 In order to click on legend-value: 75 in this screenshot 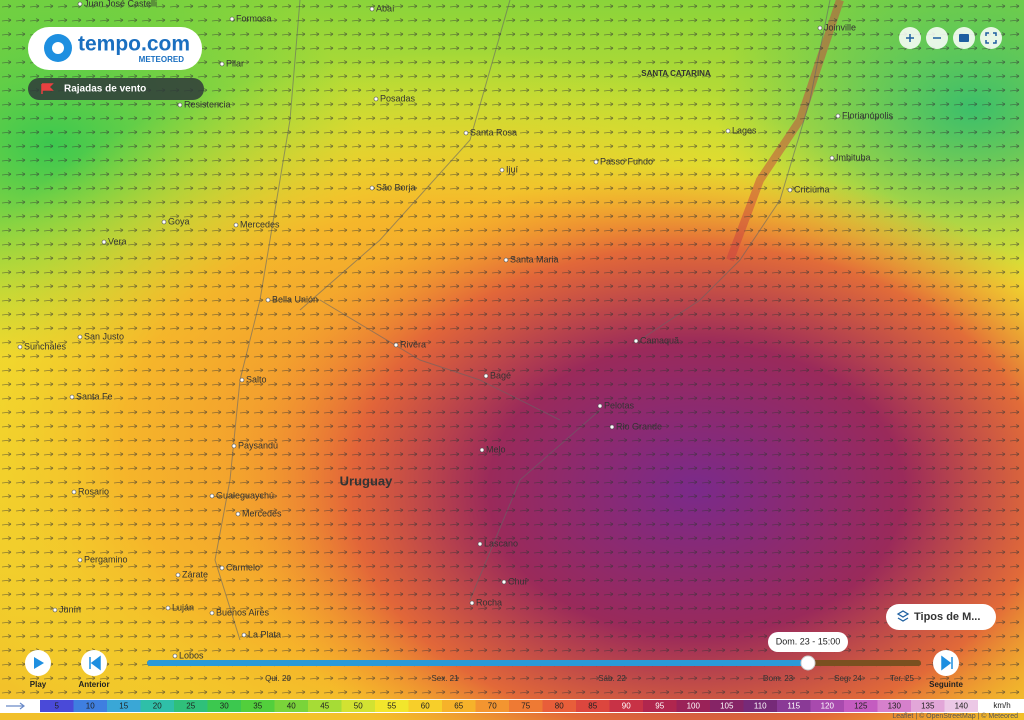, I will do `click(525, 706)`.